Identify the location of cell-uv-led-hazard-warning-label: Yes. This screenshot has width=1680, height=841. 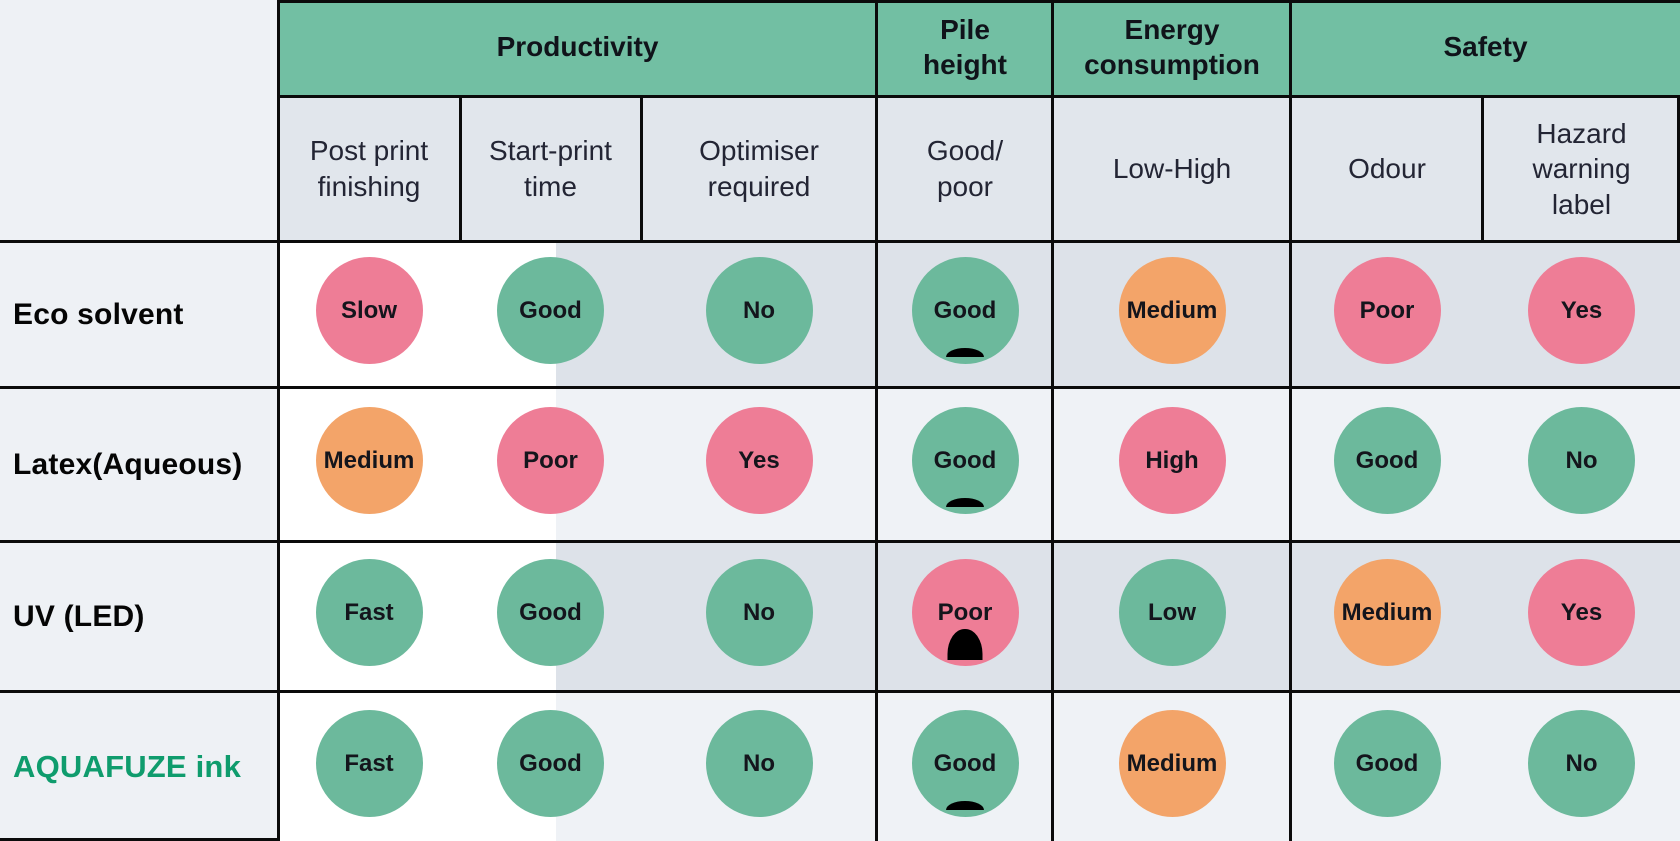
(1581, 616).